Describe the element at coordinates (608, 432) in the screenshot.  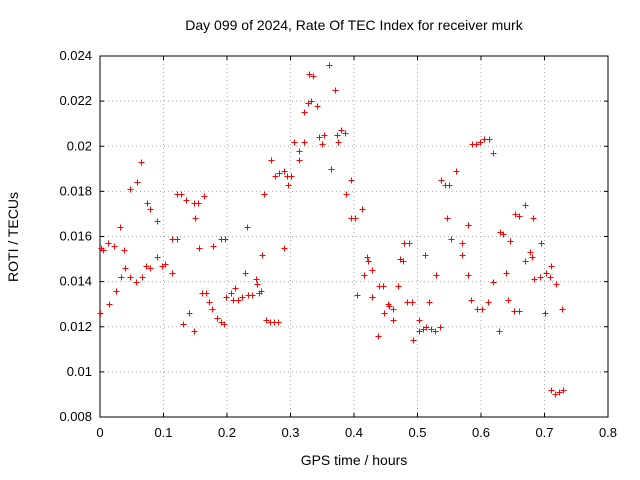
I see `x-tick-label: 0.8` at that location.